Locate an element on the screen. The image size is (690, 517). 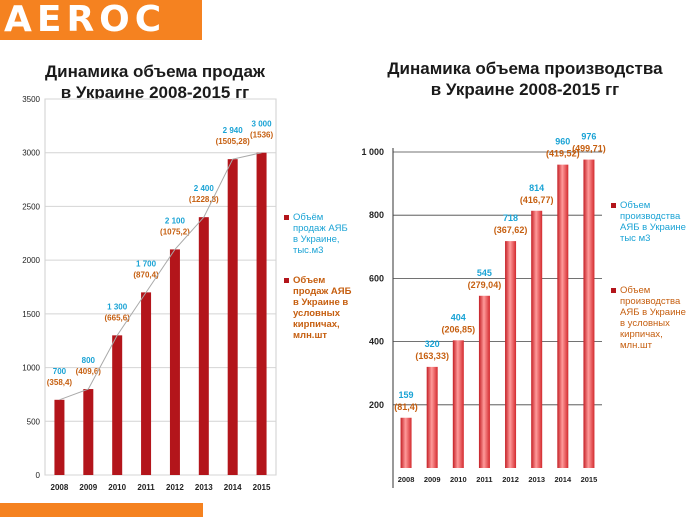
chart2-value-label: 545 is located at coordinates (484, 273).